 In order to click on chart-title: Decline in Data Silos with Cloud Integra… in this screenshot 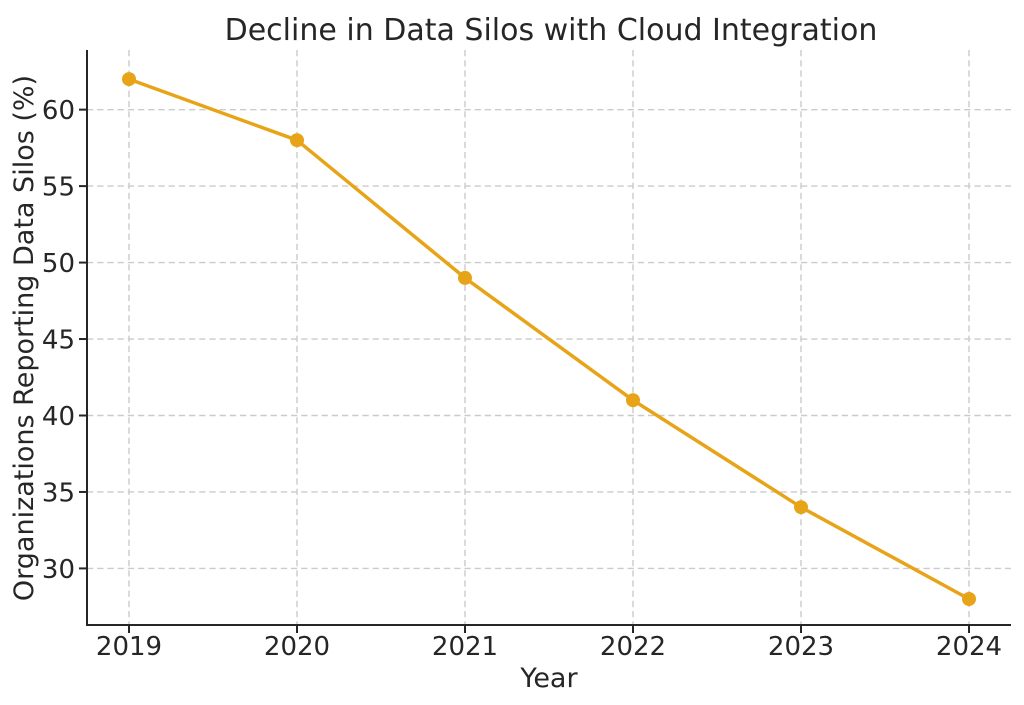, I will do `click(551, 30)`.